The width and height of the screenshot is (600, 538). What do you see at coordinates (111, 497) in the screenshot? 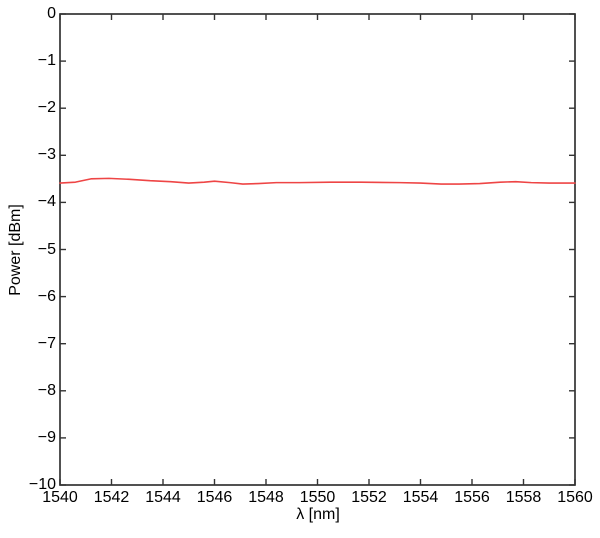
I see `x-tick-label: 1542` at bounding box center [111, 497].